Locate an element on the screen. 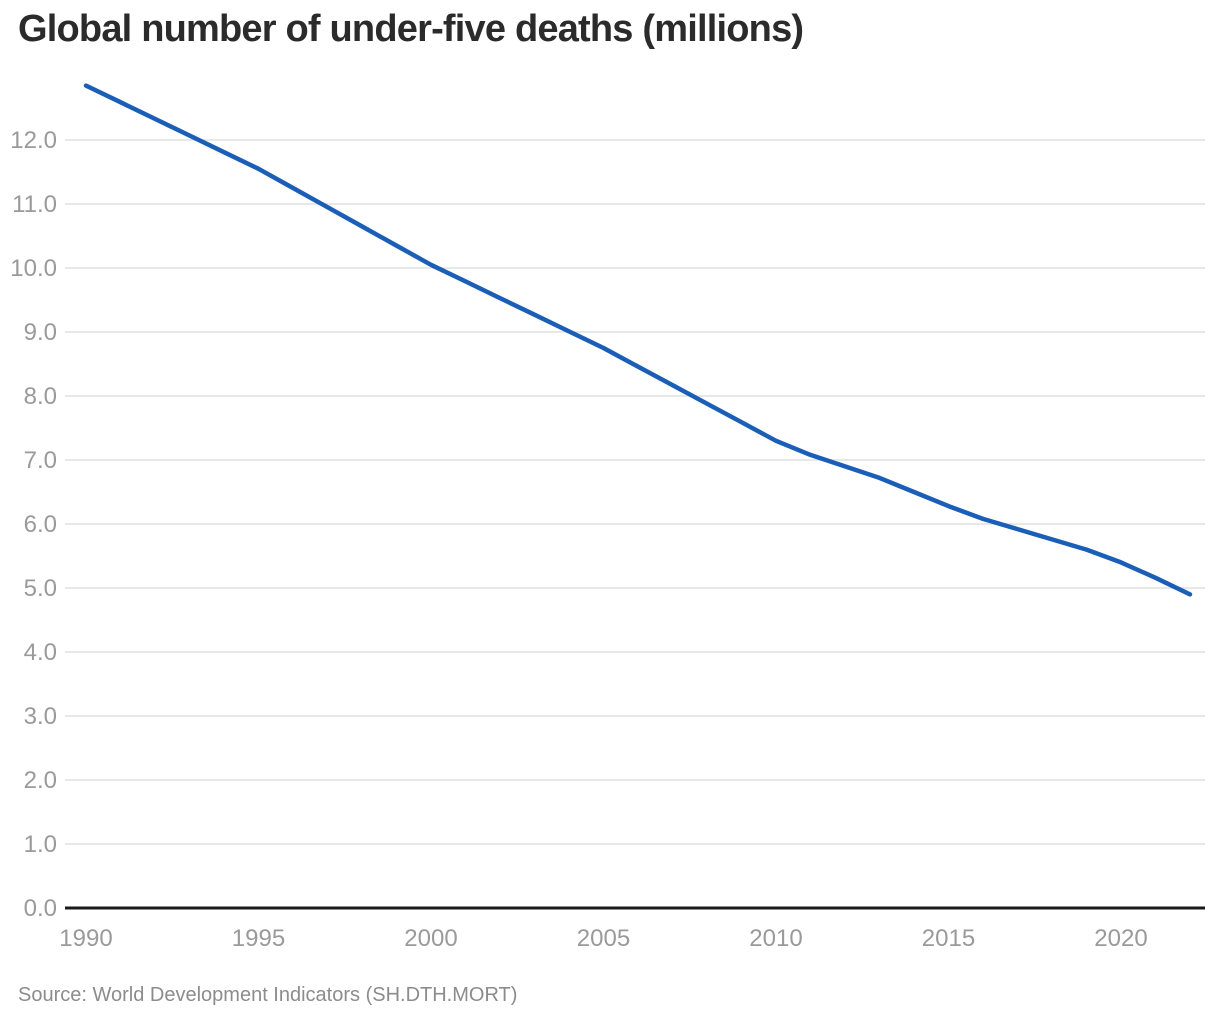  y-tick-label: 4.0 is located at coordinates (40, 652).